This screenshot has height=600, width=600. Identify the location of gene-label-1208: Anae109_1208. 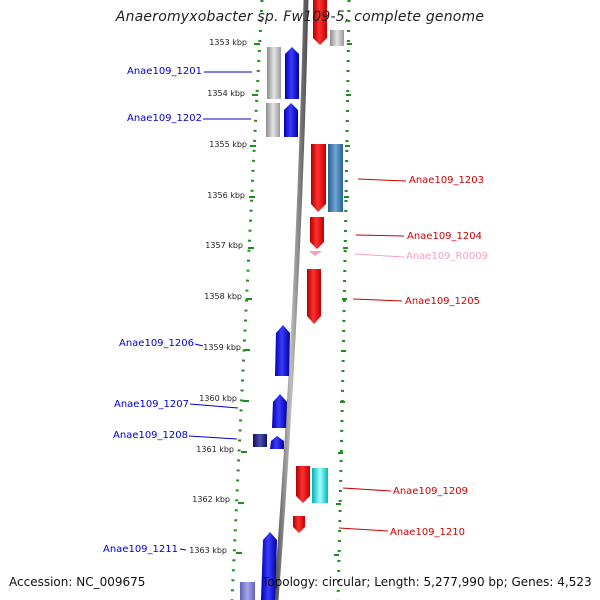
(150, 435).